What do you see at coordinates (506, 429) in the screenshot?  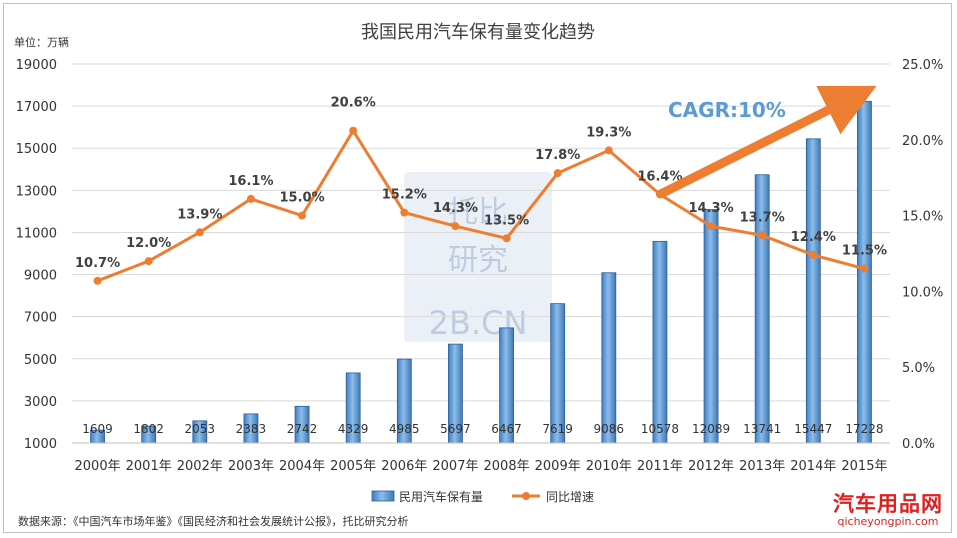 I see `bar-value-label: 6467` at bounding box center [506, 429].